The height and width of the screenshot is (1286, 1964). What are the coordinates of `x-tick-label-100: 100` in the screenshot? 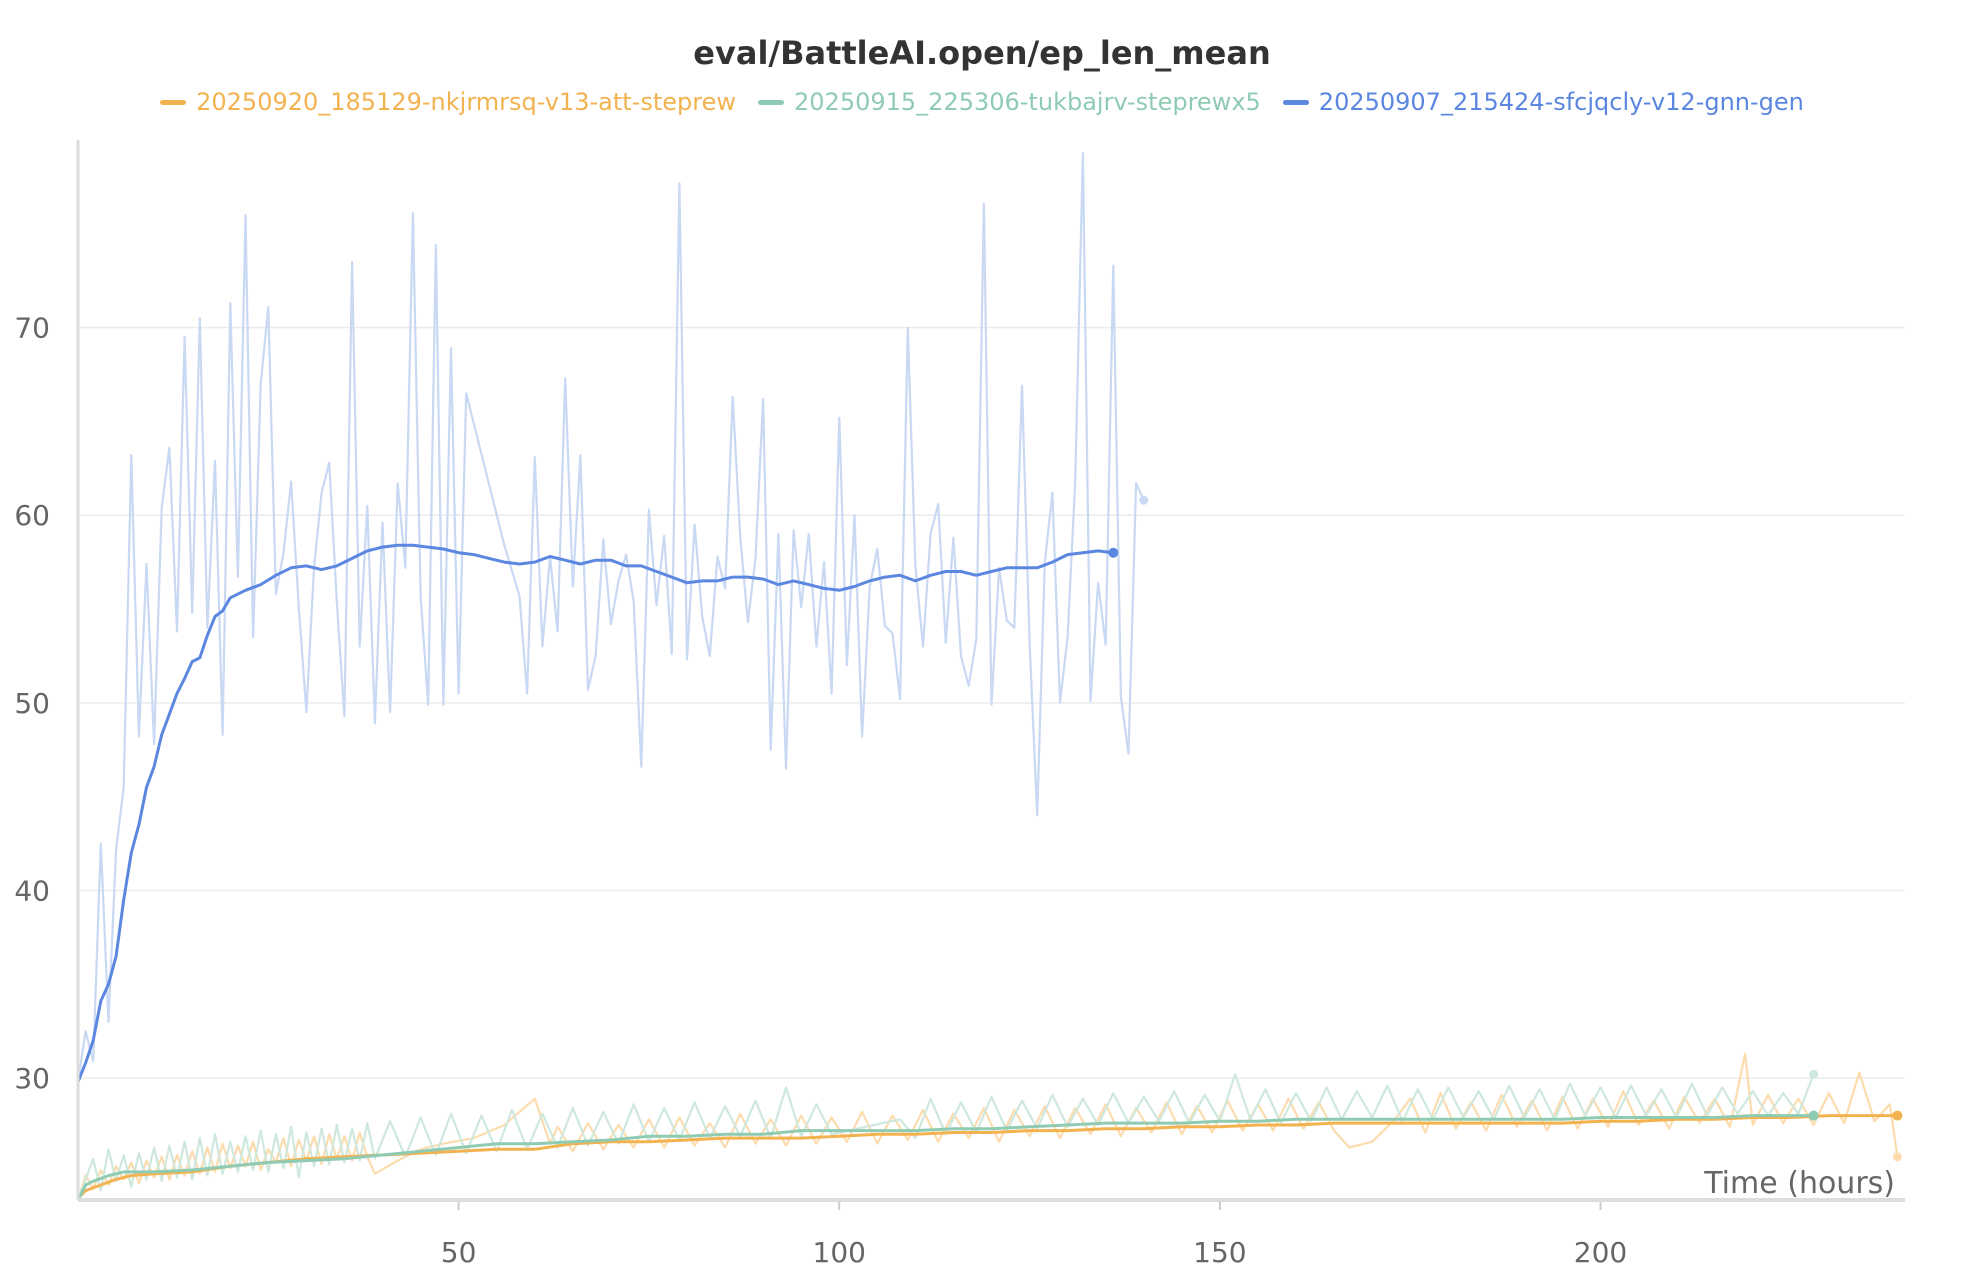 It's located at (839, 1252).